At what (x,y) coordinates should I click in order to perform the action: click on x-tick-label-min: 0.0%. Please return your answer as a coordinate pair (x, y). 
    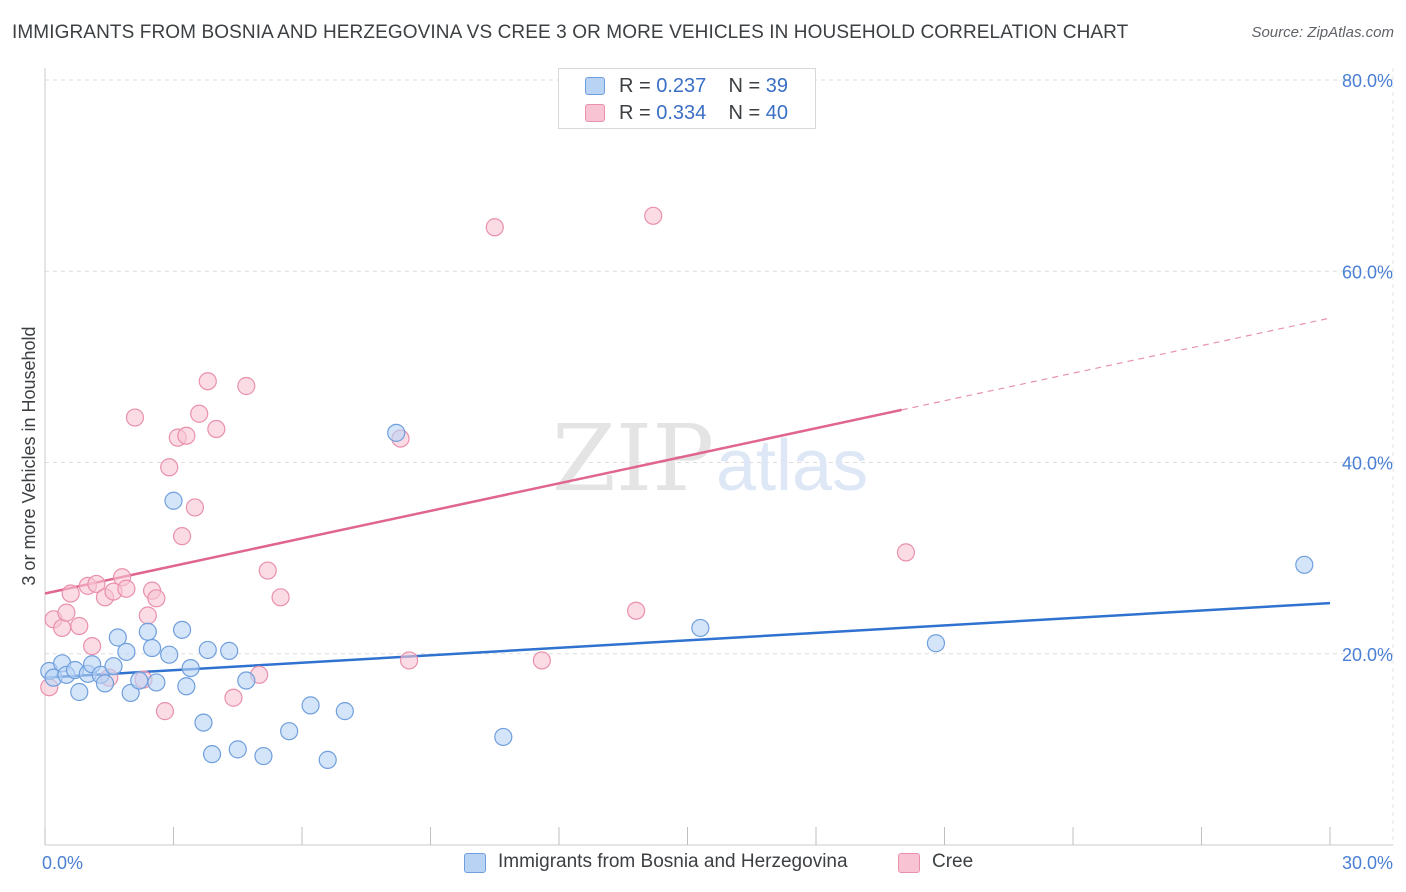
    Looking at the image, I should click on (62, 863).